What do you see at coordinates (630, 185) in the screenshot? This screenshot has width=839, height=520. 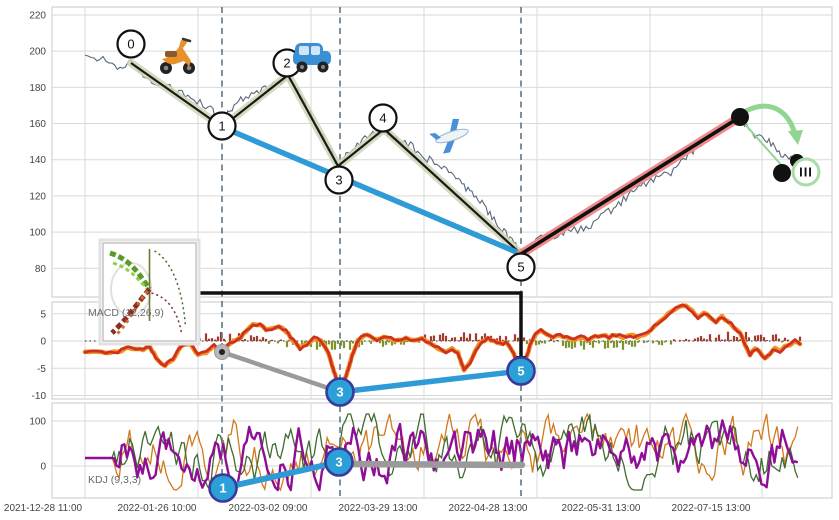 I see `rally-line` at bounding box center [630, 185].